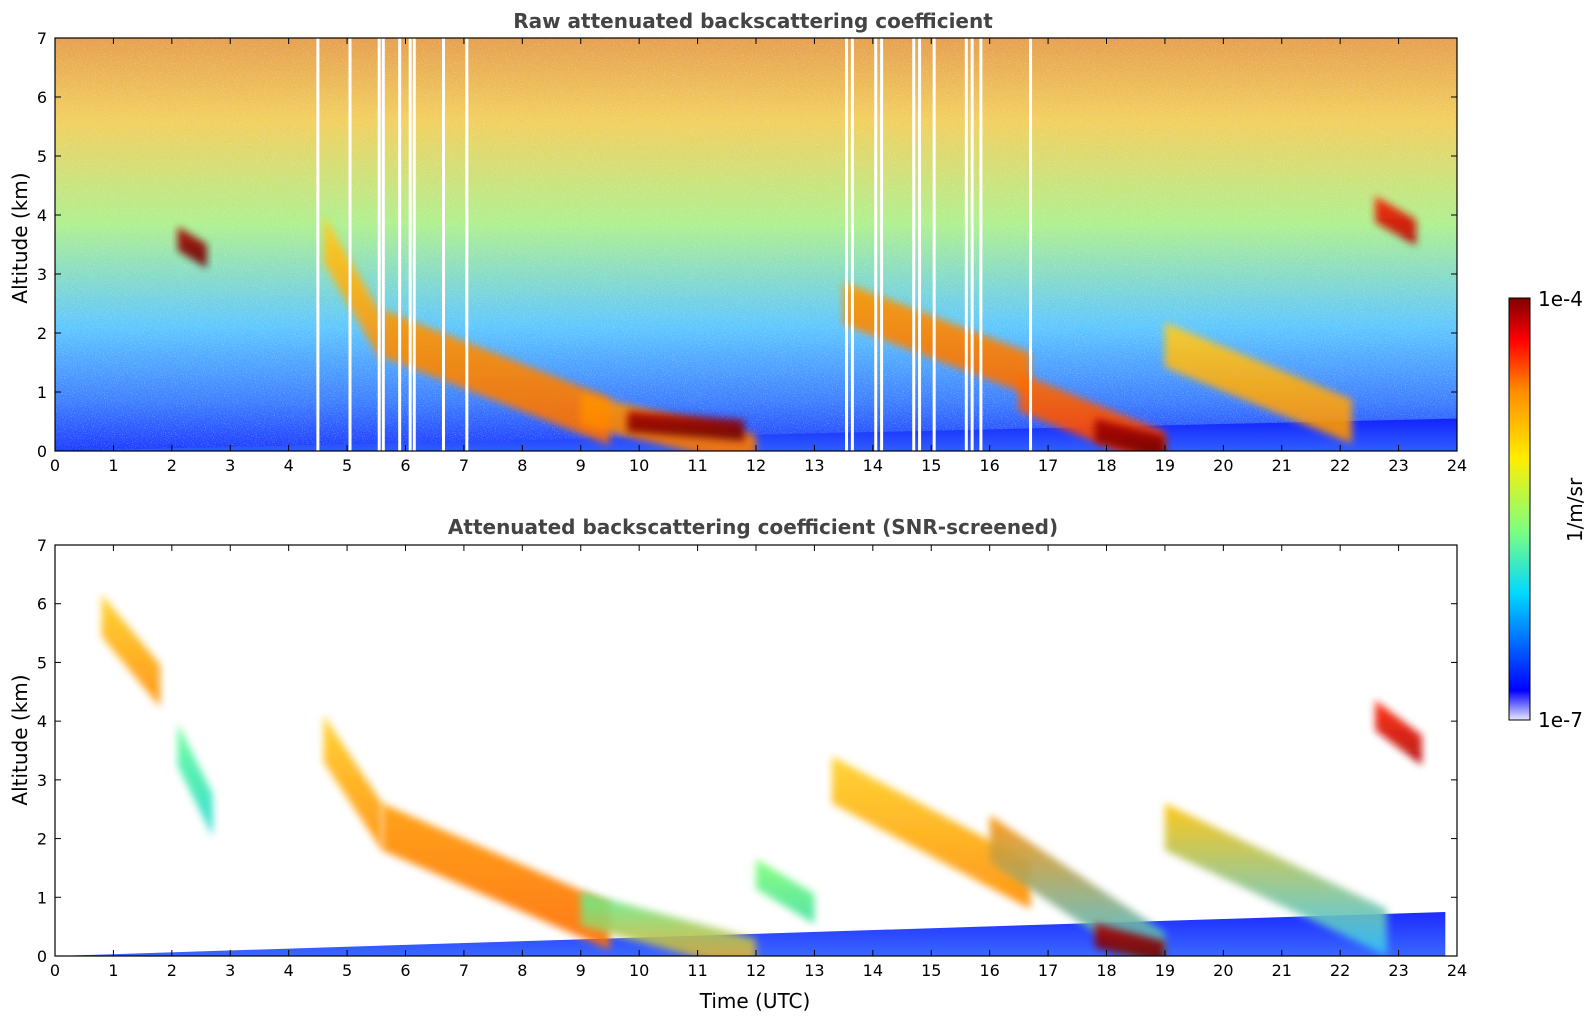 The width and height of the screenshot is (1595, 1020). I want to click on colorbar: 1e-4 1e-7 1/m/sr, so click(1547, 509).